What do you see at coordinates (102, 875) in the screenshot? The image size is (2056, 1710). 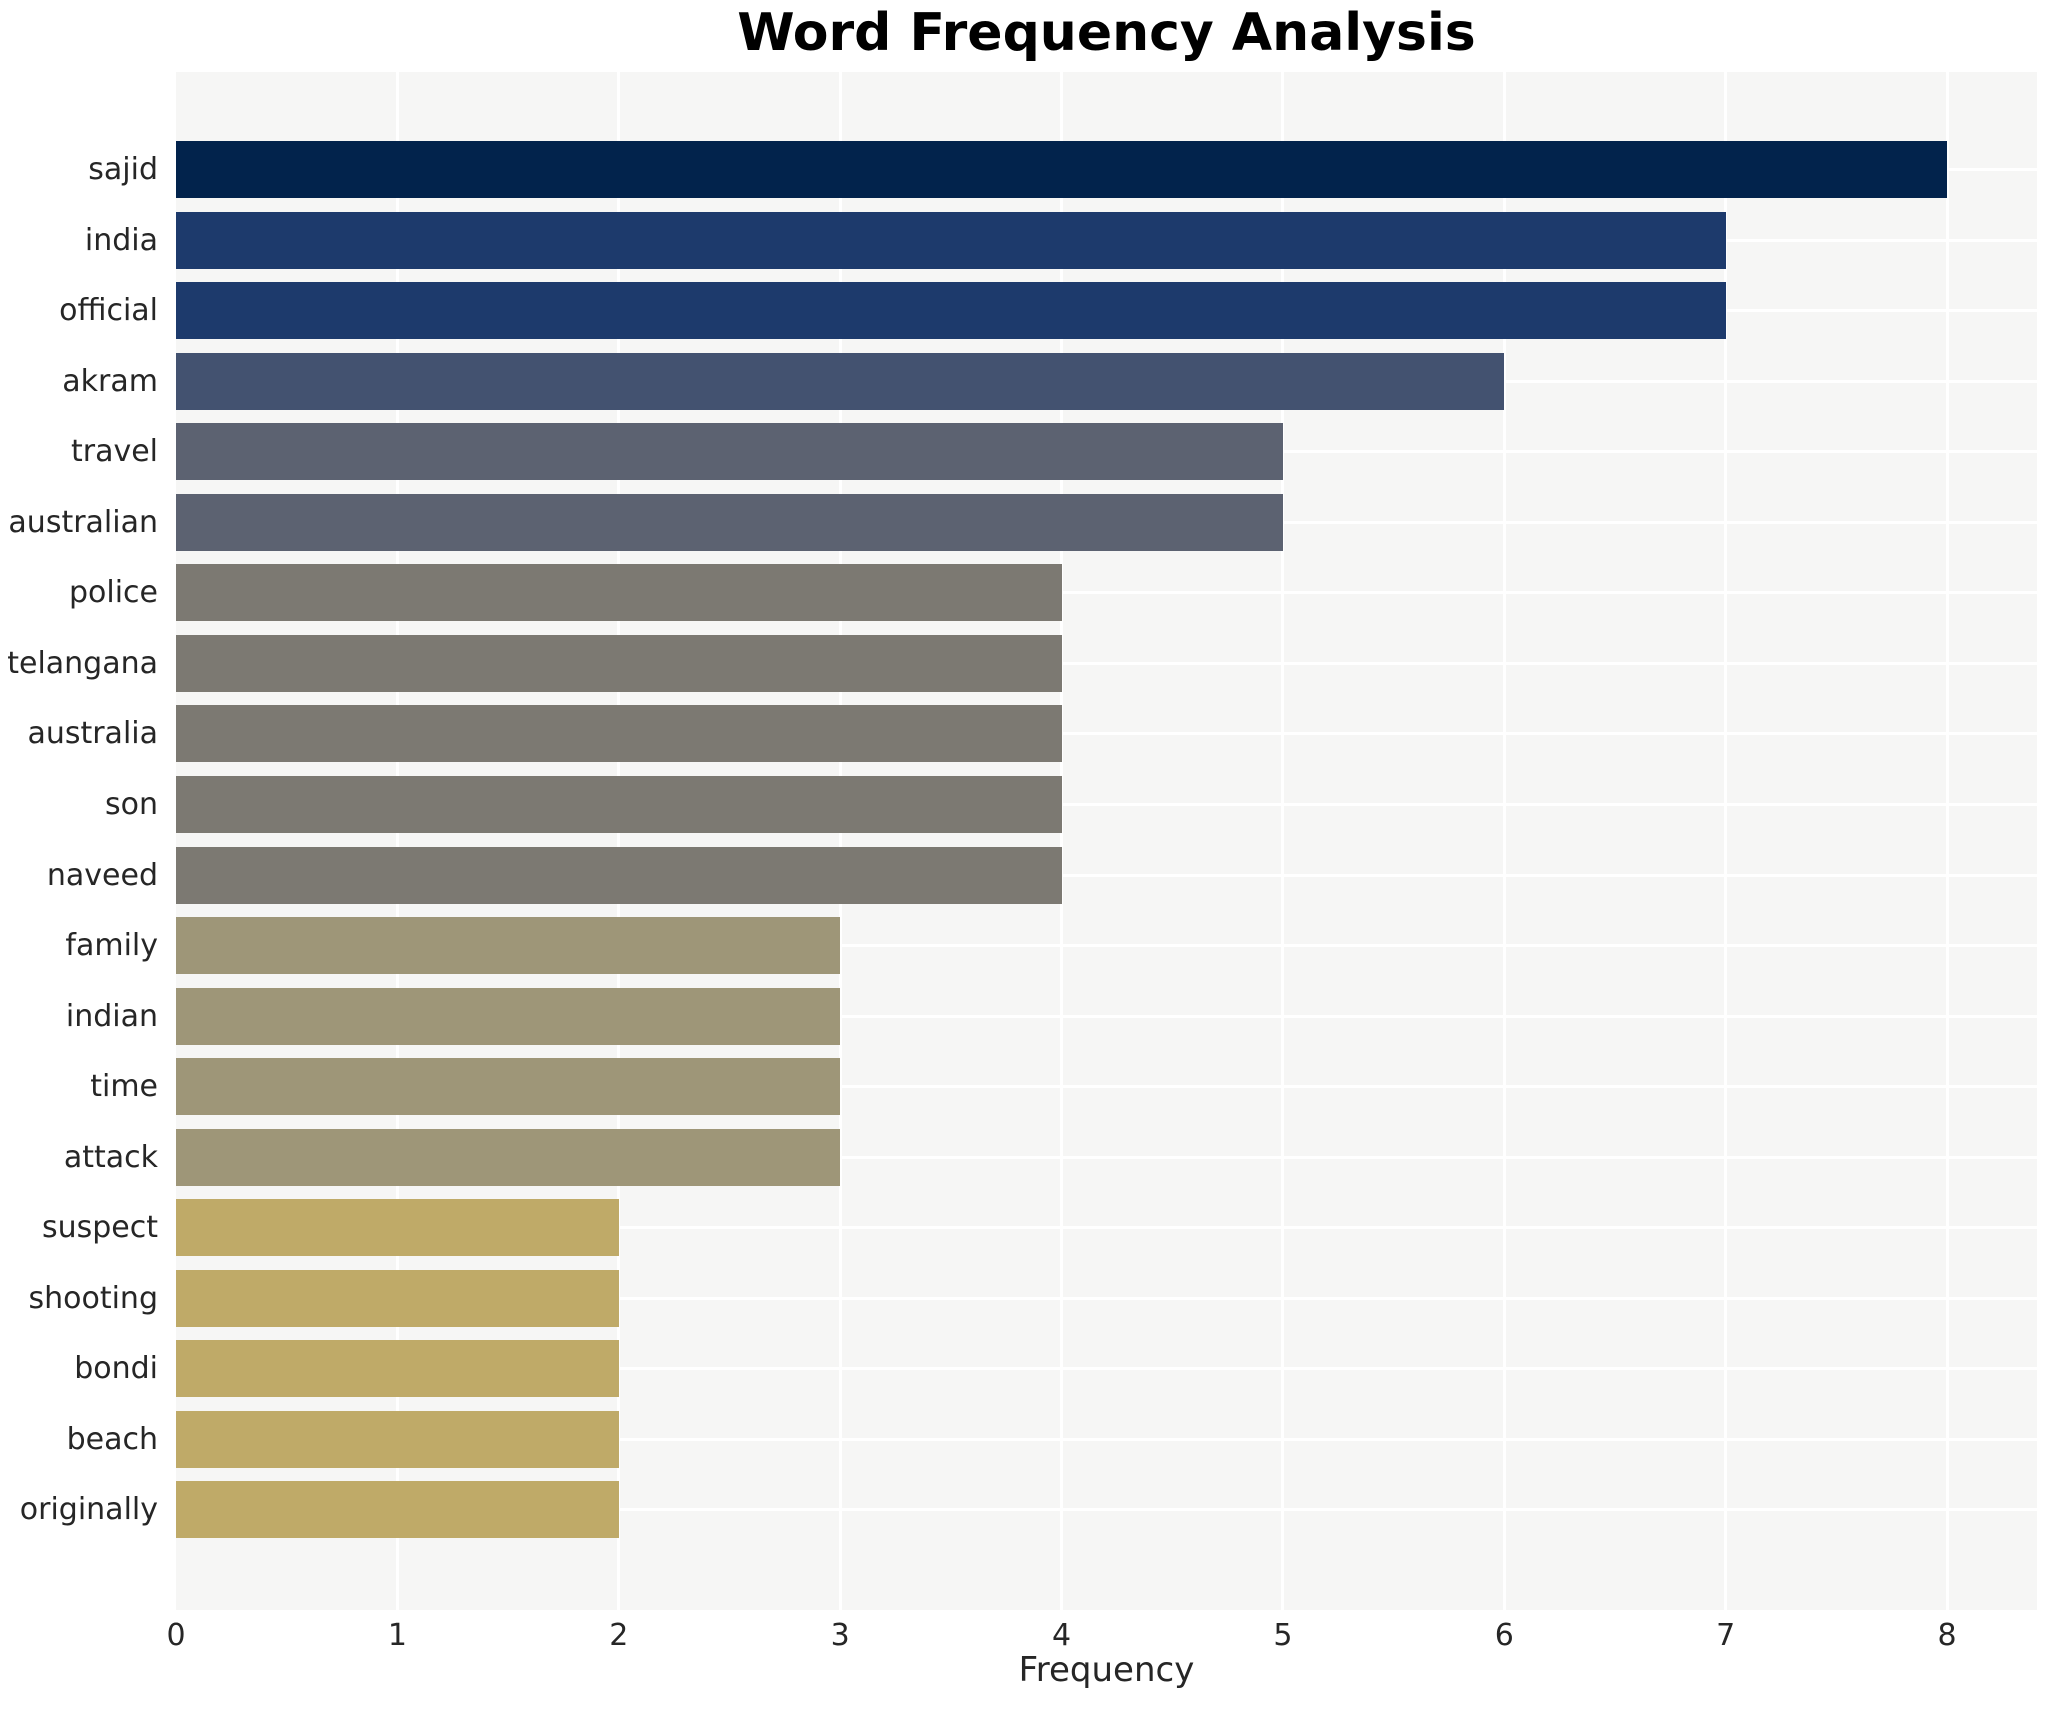 I see `y-tick-label: naveed` at bounding box center [102, 875].